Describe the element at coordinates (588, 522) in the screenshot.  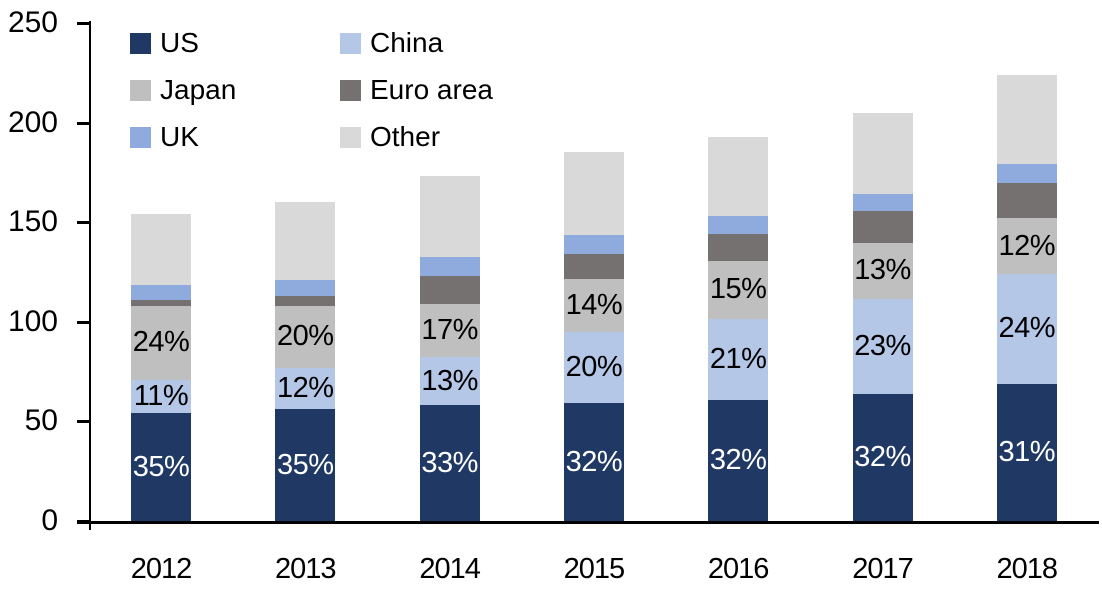
I see `x-axis-line` at that location.